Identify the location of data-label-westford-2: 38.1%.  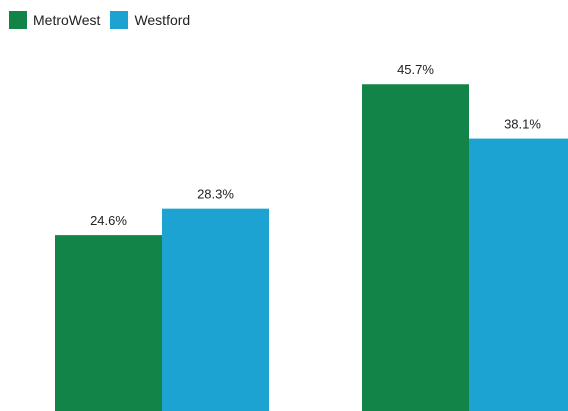
(522, 124).